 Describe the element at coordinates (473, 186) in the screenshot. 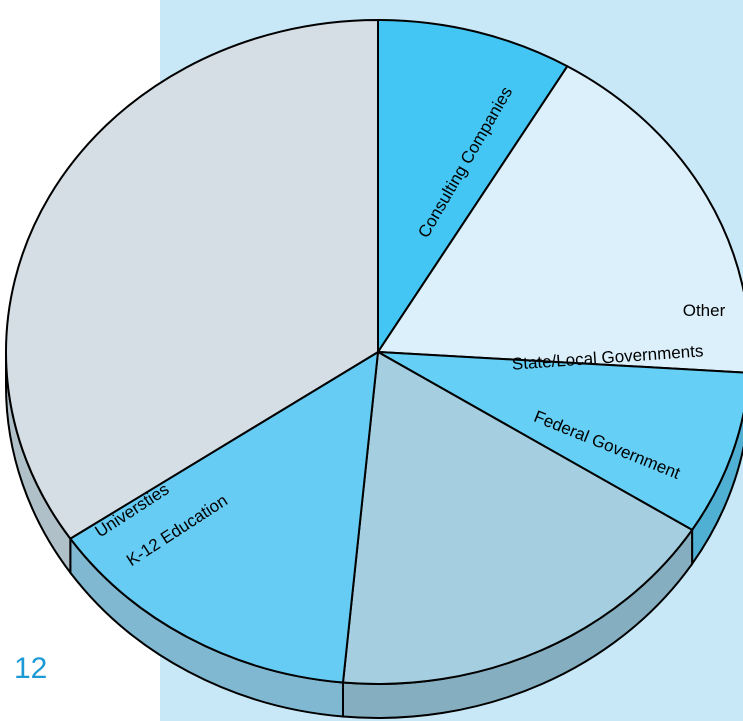

I see `pie-slice-consulting-companies` at that location.